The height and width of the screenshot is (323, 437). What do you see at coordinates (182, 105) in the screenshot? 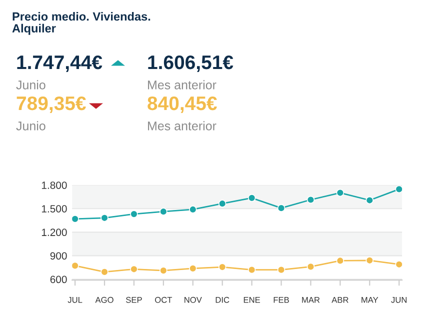
I see `text: 840,45€` at bounding box center [182, 105].